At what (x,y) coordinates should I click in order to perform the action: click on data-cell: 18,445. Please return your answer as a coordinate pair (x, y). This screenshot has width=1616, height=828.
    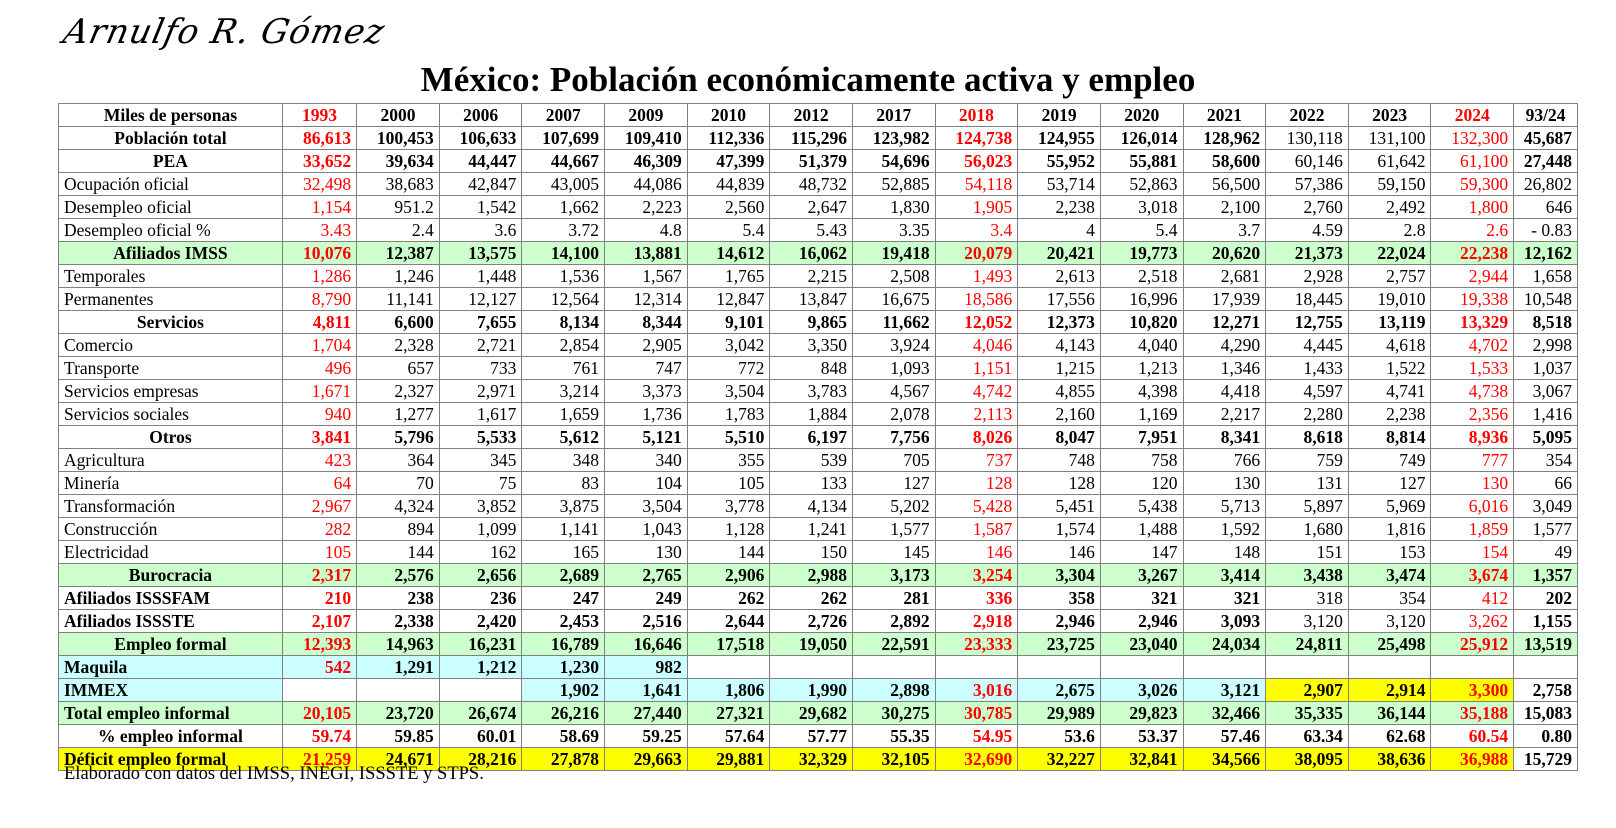
    Looking at the image, I should click on (1307, 299).